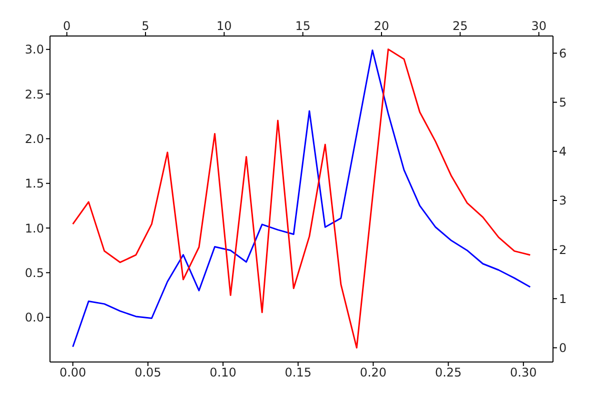 The image size is (596, 403). Describe the element at coordinates (563, 151) in the screenshot. I see `y2-tick-label: 4` at that location.